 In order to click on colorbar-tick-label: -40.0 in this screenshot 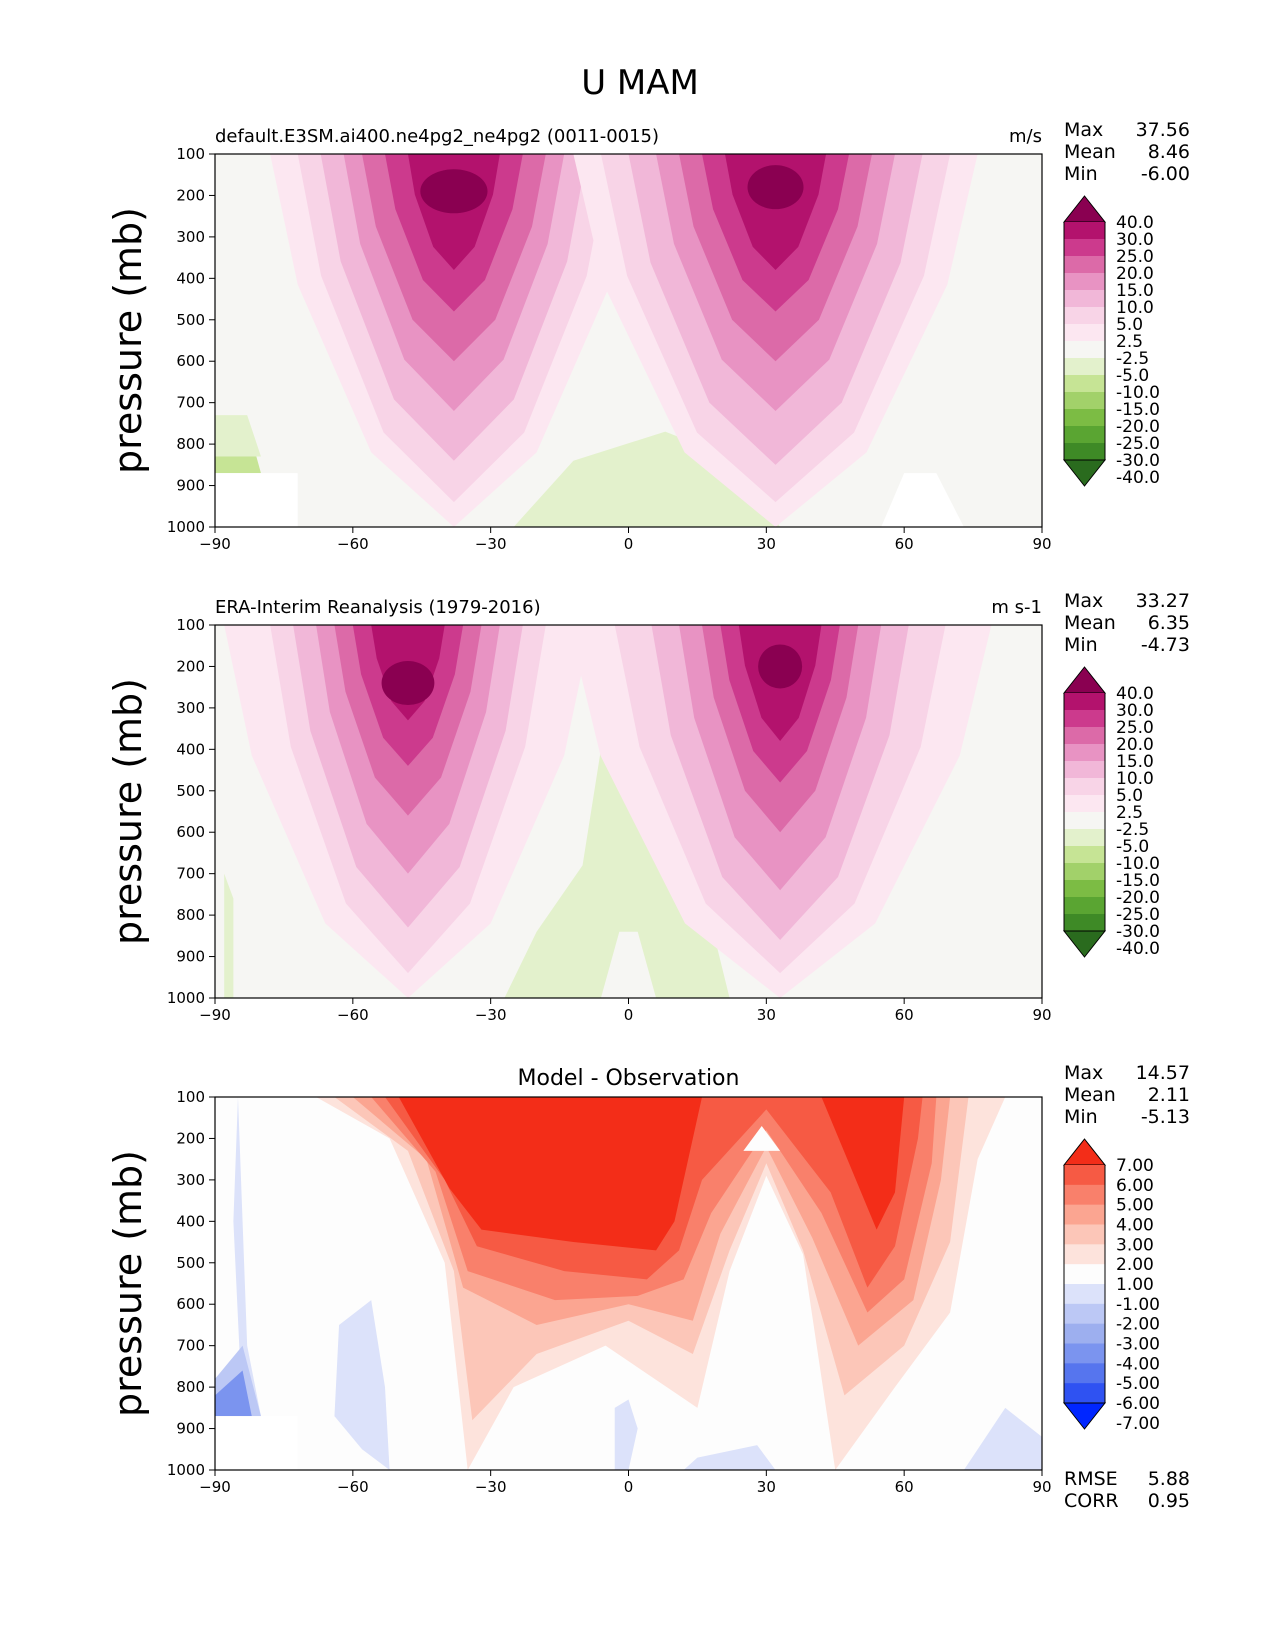, I will do `click(1138, 478)`.